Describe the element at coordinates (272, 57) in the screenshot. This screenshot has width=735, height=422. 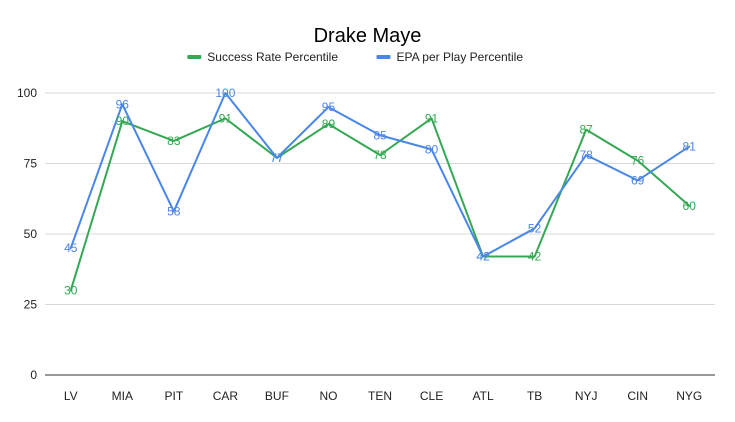
I see `legend-label: Success Rate Percentile` at that location.